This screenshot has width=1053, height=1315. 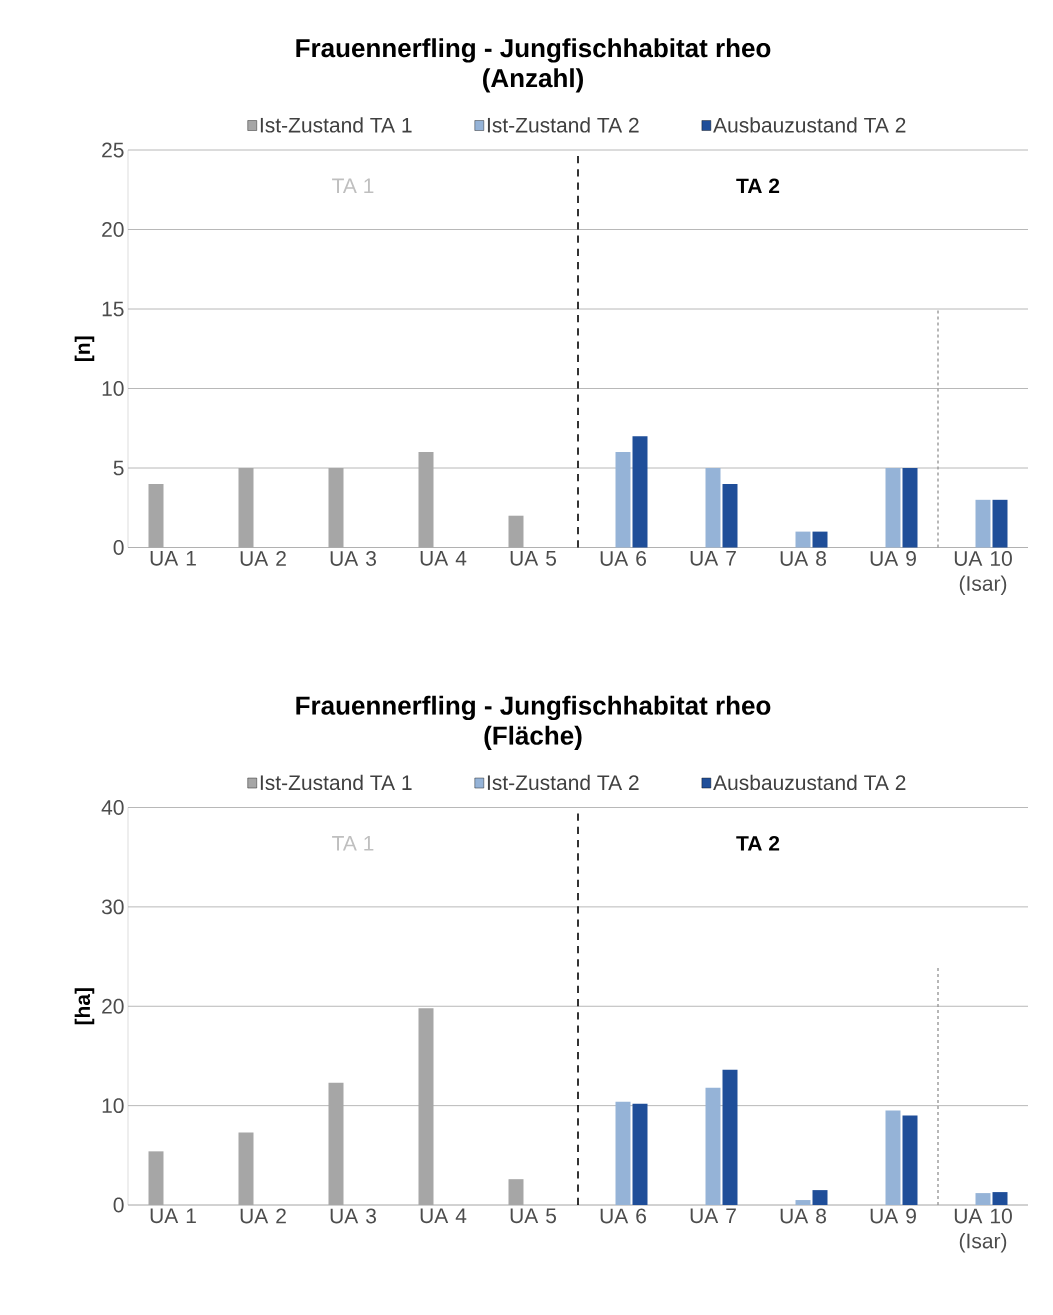 What do you see at coordinates (113, 150) in the screenshot?
I see `y-tick-label: 25` at bounding box center [113, 150].